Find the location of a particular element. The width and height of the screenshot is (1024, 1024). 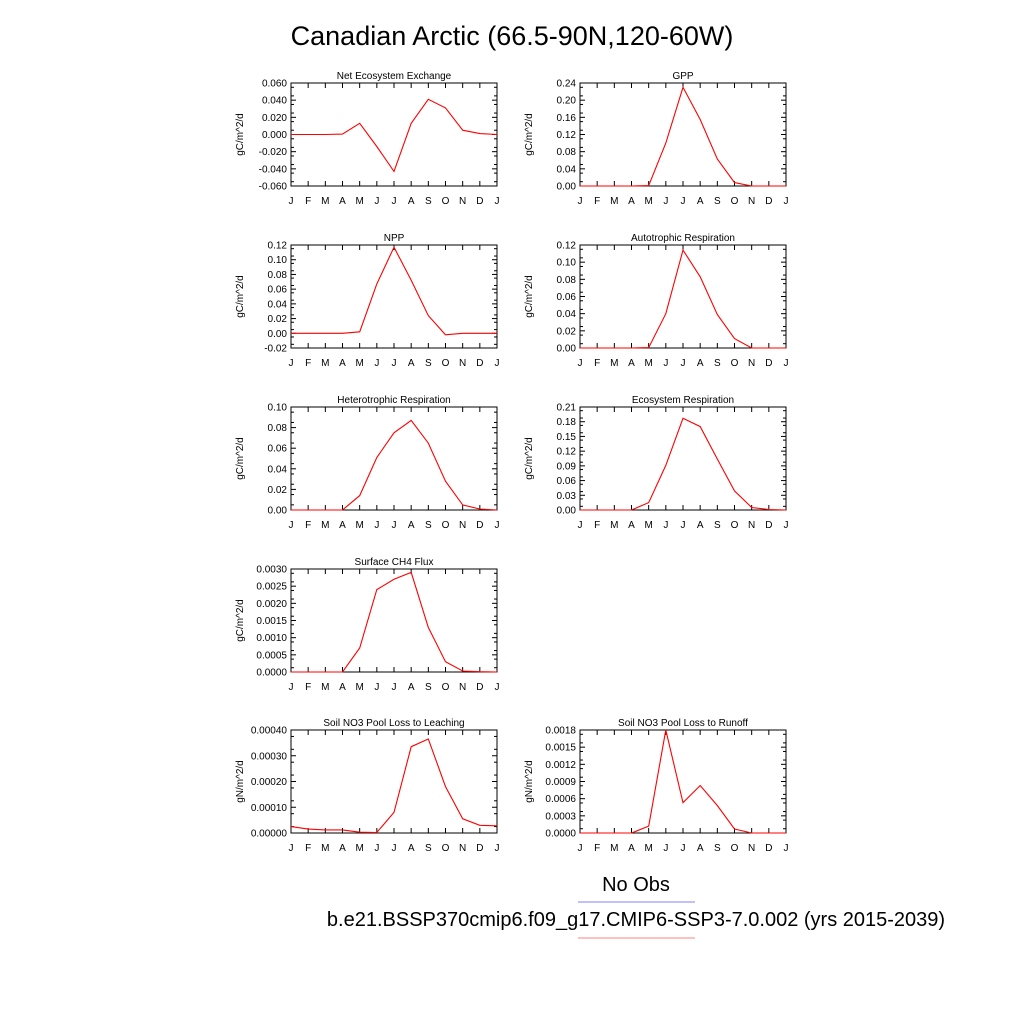

y-tick-label: 0.00030 is located at coordinates (269, 756).